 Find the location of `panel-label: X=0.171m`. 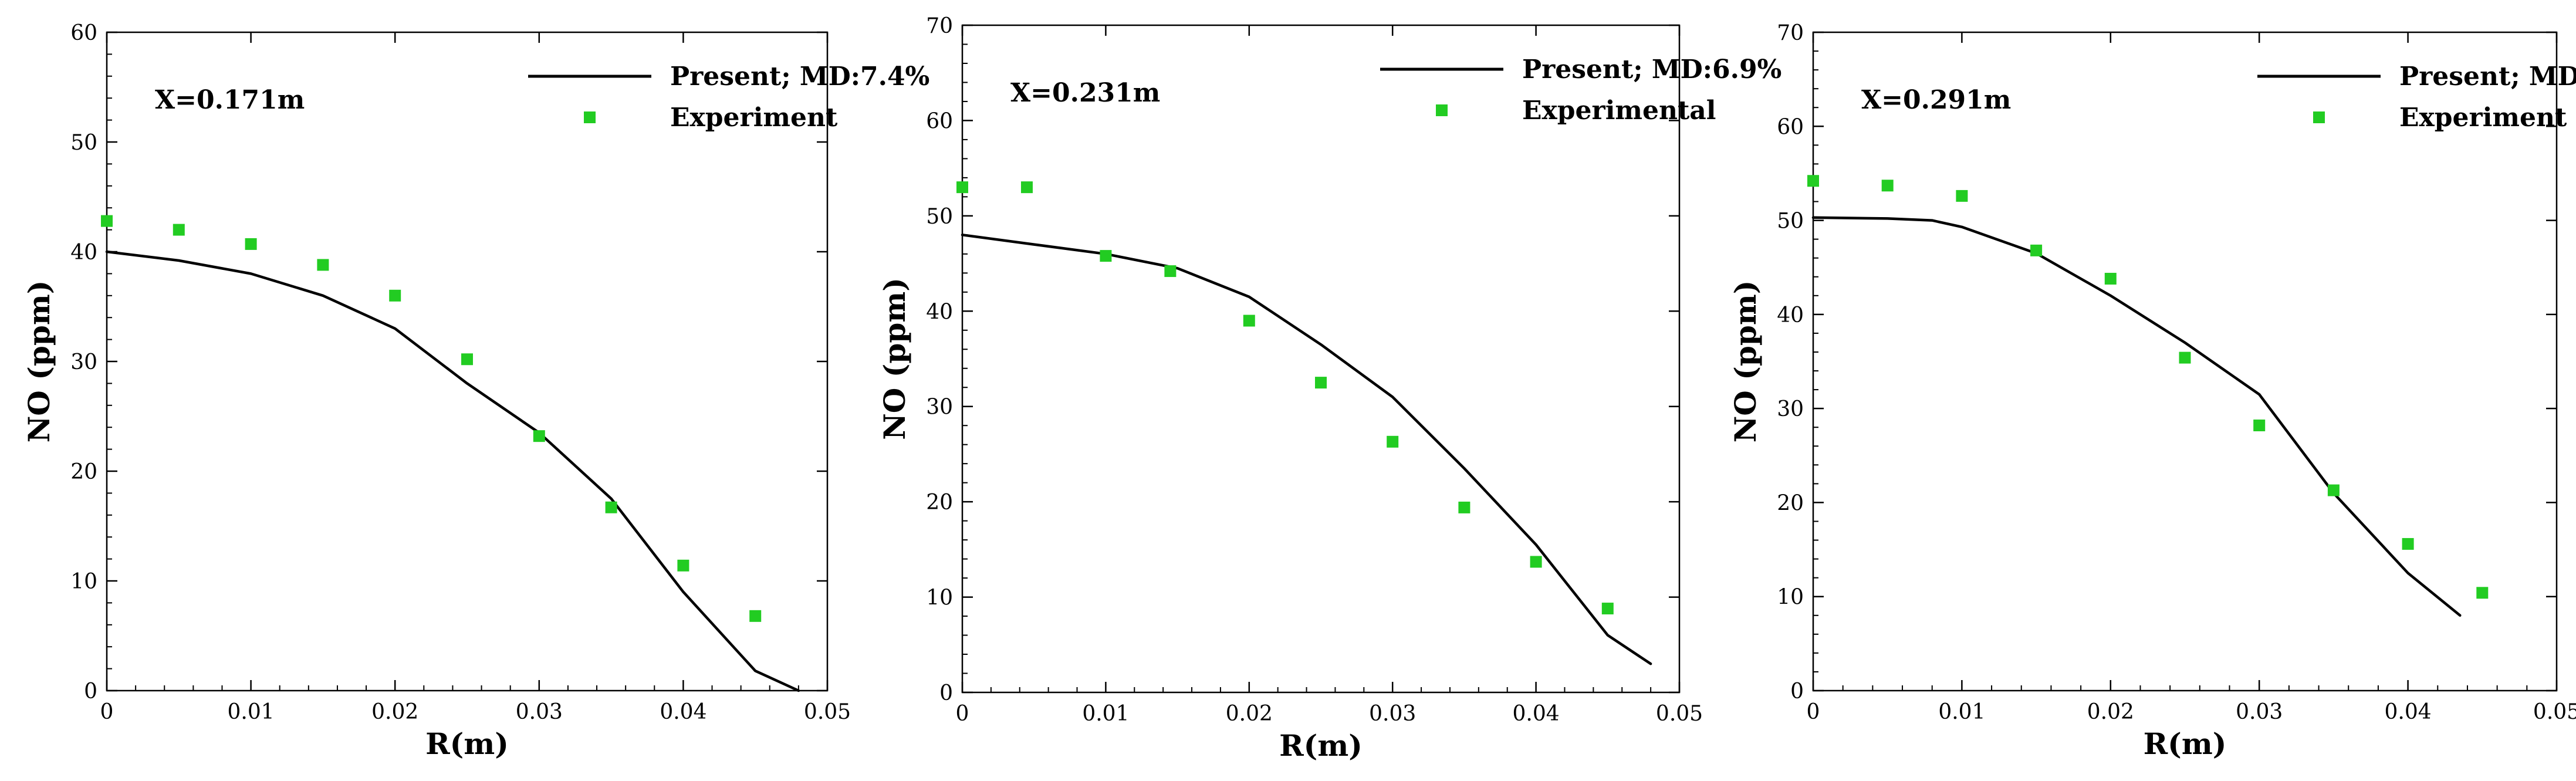

panel-label: X=0.171m is located at coordinates (230, 100).